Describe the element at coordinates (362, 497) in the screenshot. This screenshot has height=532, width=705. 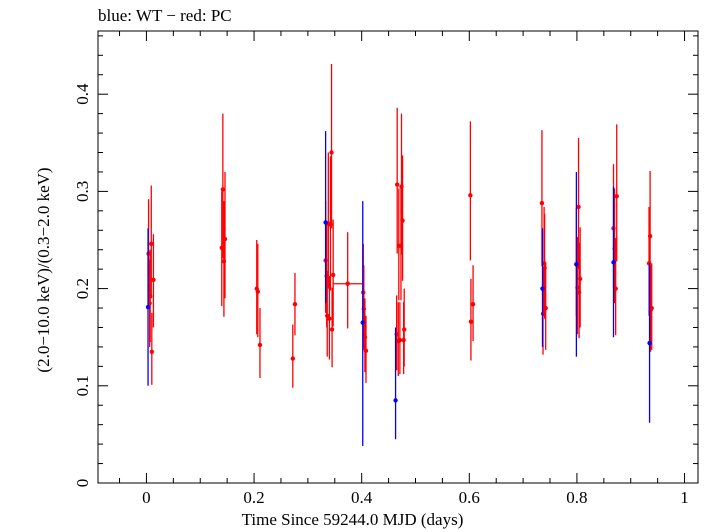
I see `x-tick-label: 0.4` at that location.